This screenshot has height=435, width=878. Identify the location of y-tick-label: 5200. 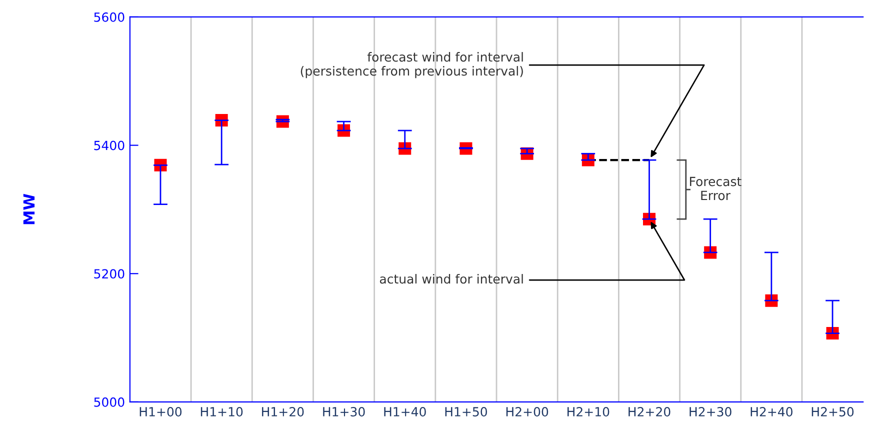
(109, 274).